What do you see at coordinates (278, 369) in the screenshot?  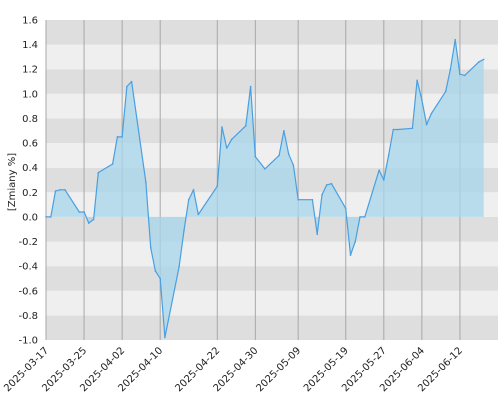 I see `x-tick-label: 2025-05-09` at bounding box center [278, 369].